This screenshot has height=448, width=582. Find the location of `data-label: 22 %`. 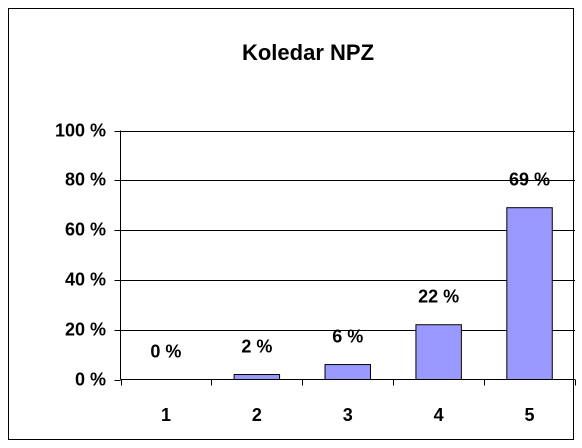

data-label: 22 % is located at coordinates (438, 296).